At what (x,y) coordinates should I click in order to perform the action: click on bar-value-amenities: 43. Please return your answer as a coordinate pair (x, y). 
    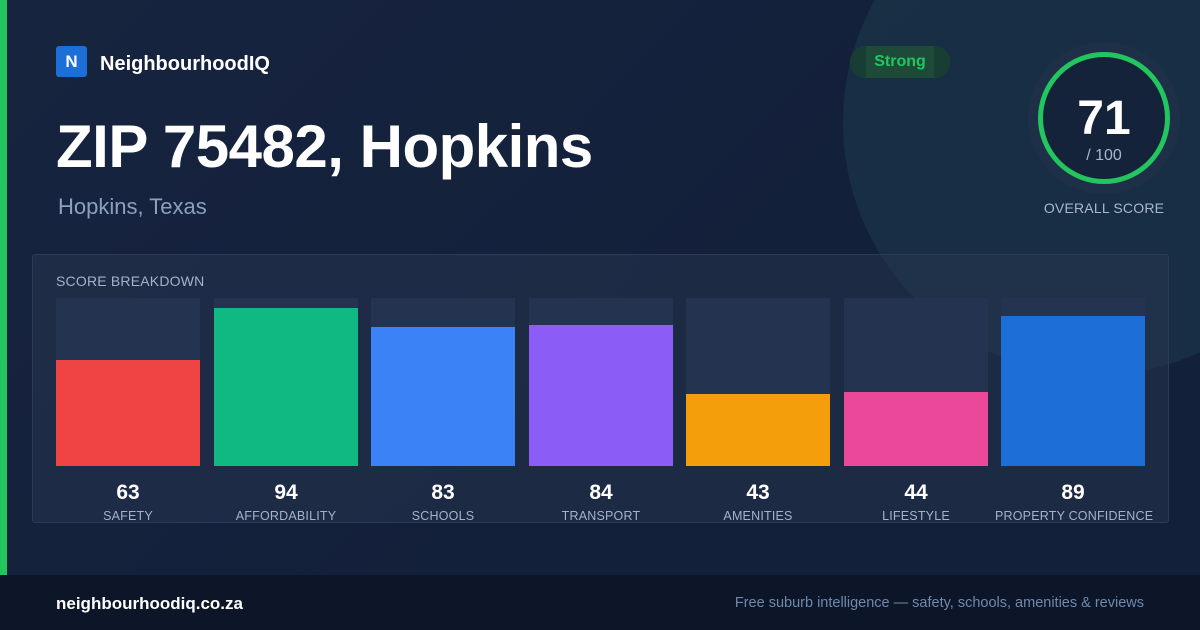
    Looking at the image, I should click on (758, 492).